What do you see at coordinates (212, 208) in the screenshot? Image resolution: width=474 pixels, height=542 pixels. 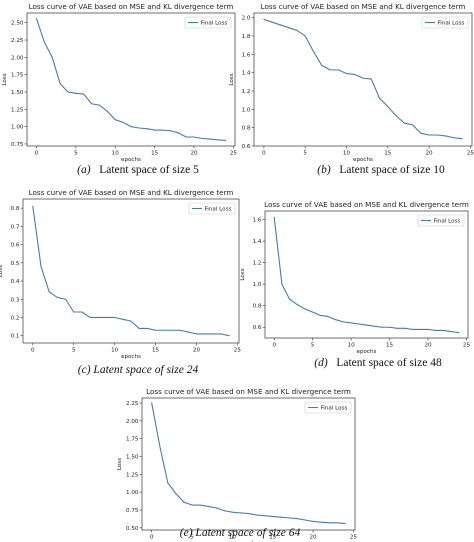 I see `legend-box-c2` at bounding box center [212, 208].